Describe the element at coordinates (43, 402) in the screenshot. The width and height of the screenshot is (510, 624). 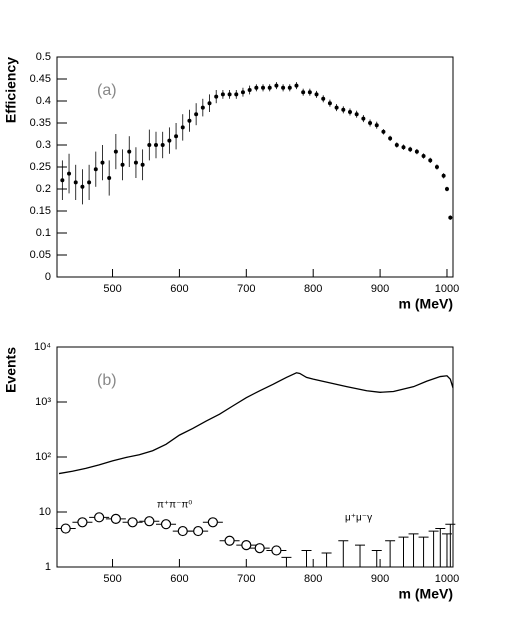
I see `y-tick-label: 10³` at that location.